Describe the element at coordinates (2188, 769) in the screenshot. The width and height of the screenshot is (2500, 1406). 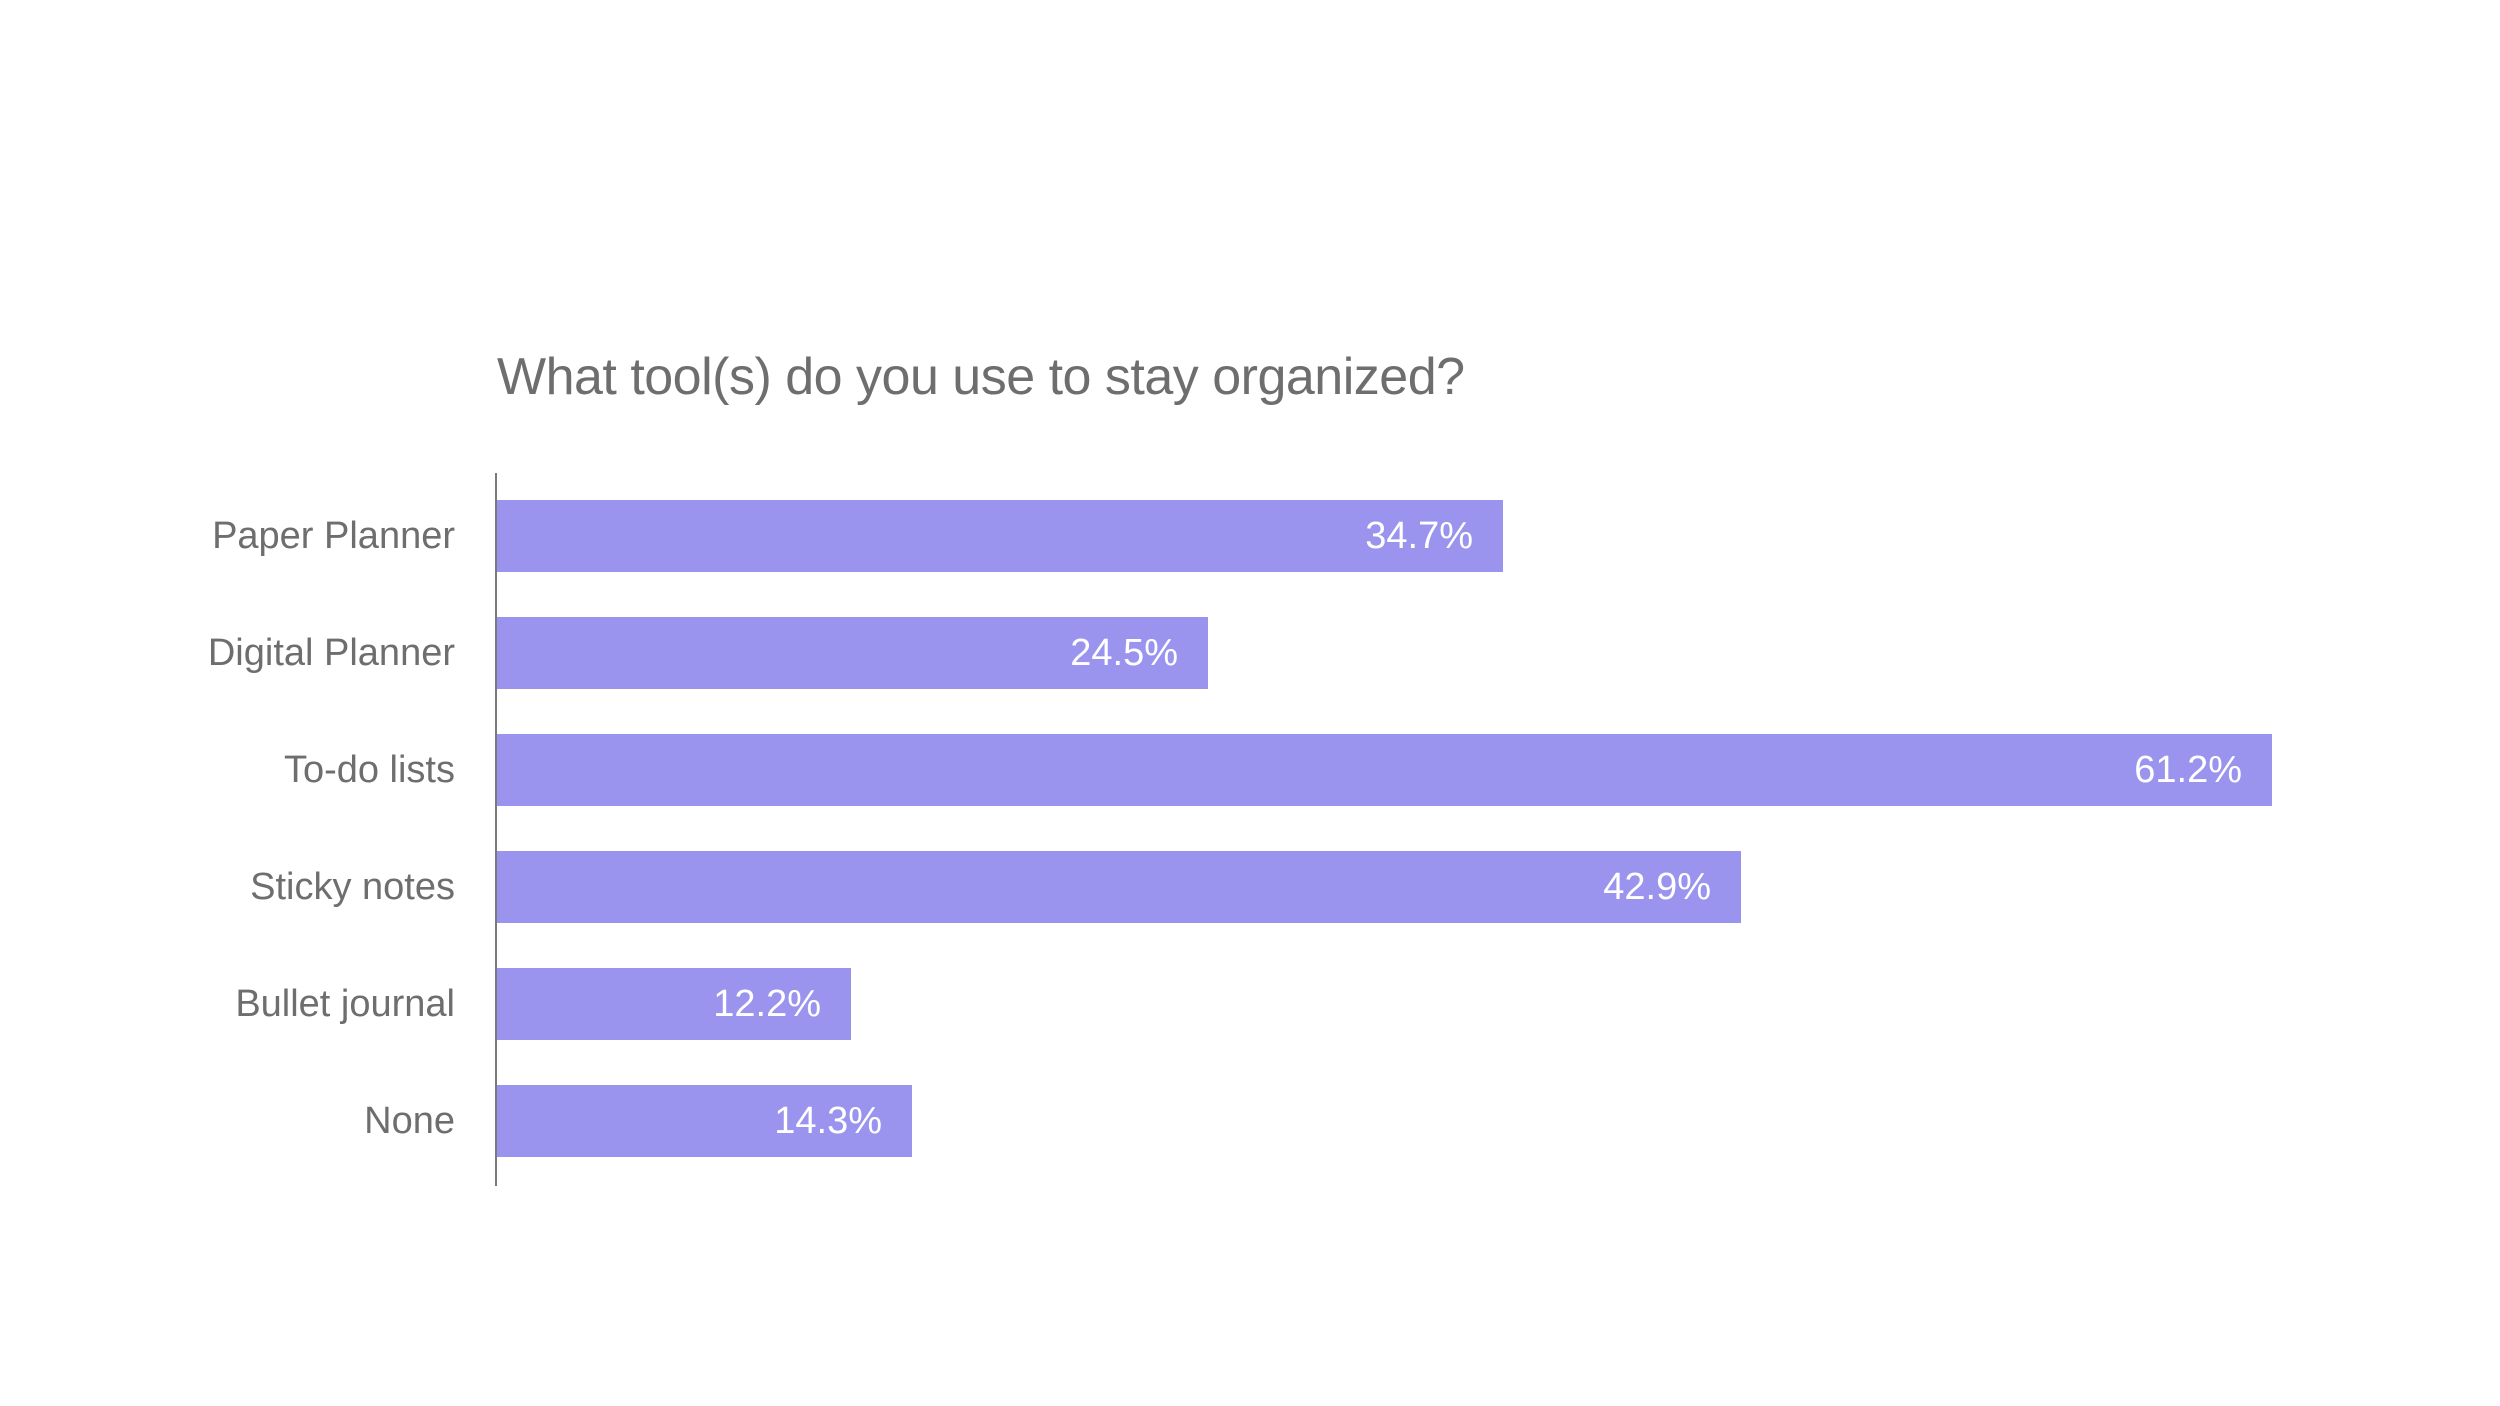
I see `value-label: 61.2%` at that location.